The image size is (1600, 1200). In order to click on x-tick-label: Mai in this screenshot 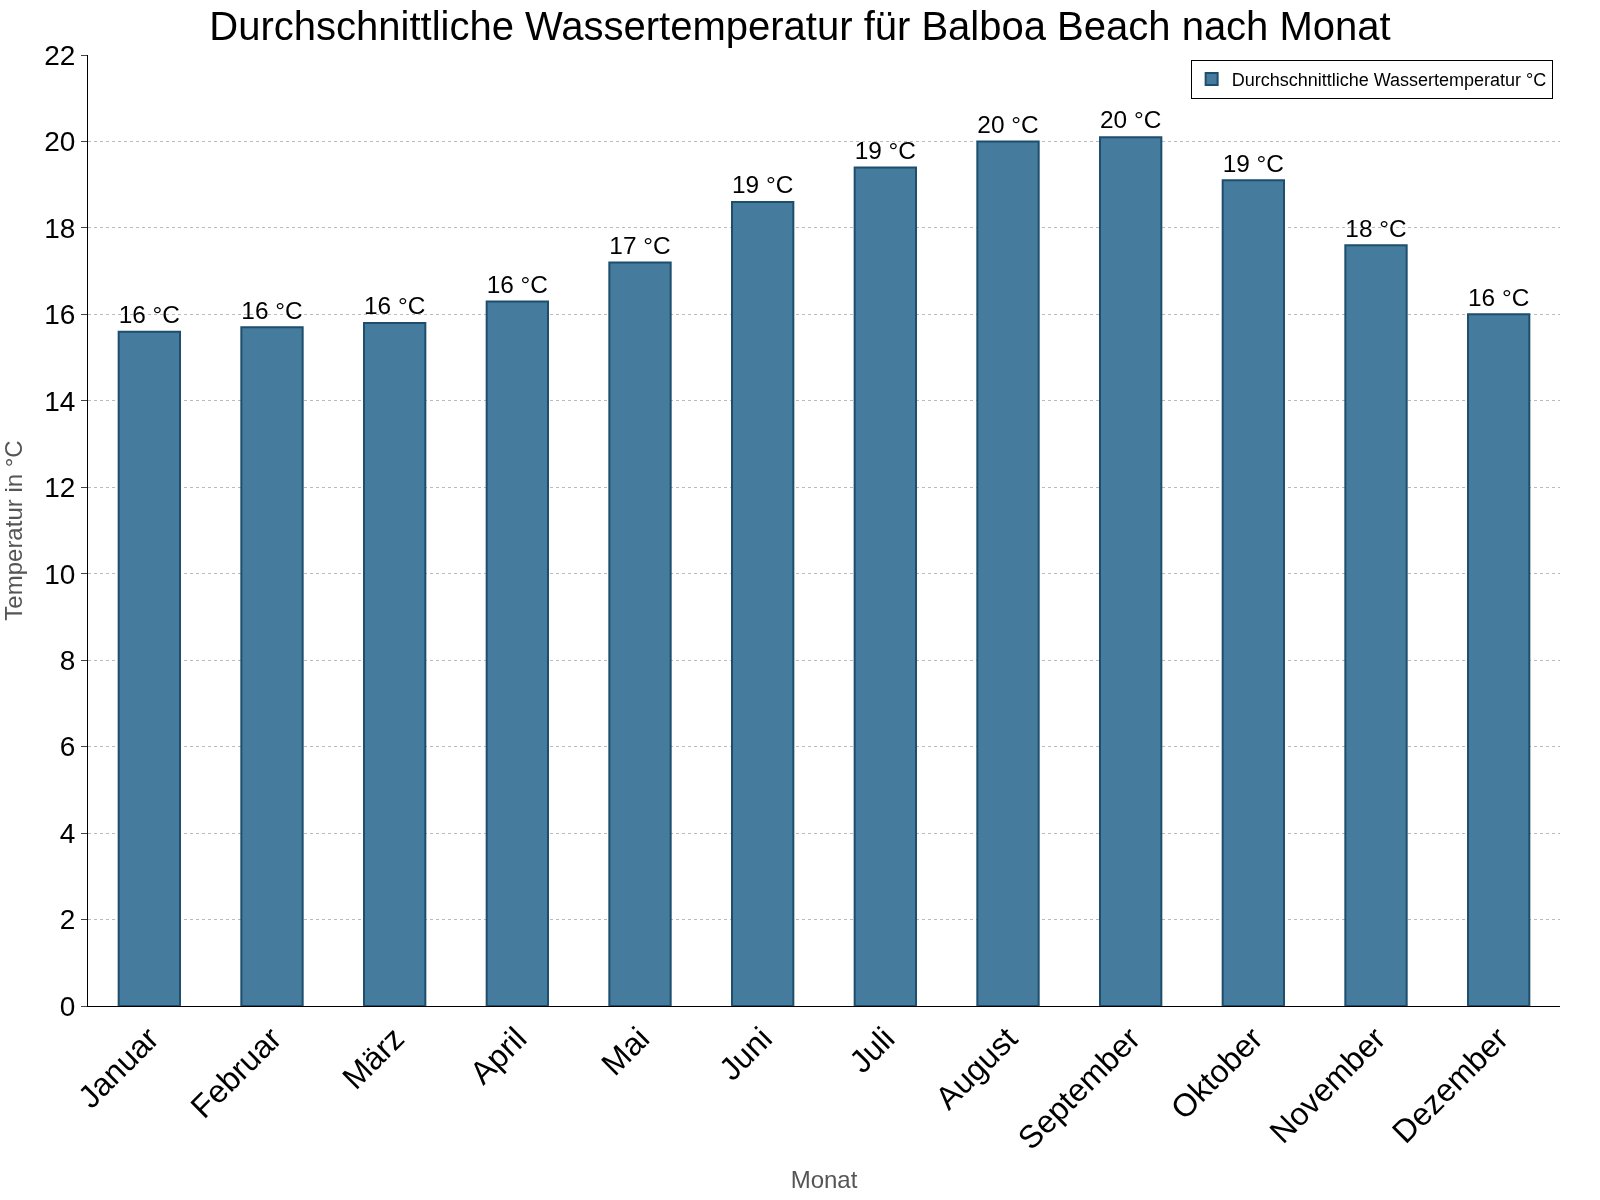, I will do `click(625, 1051)`.